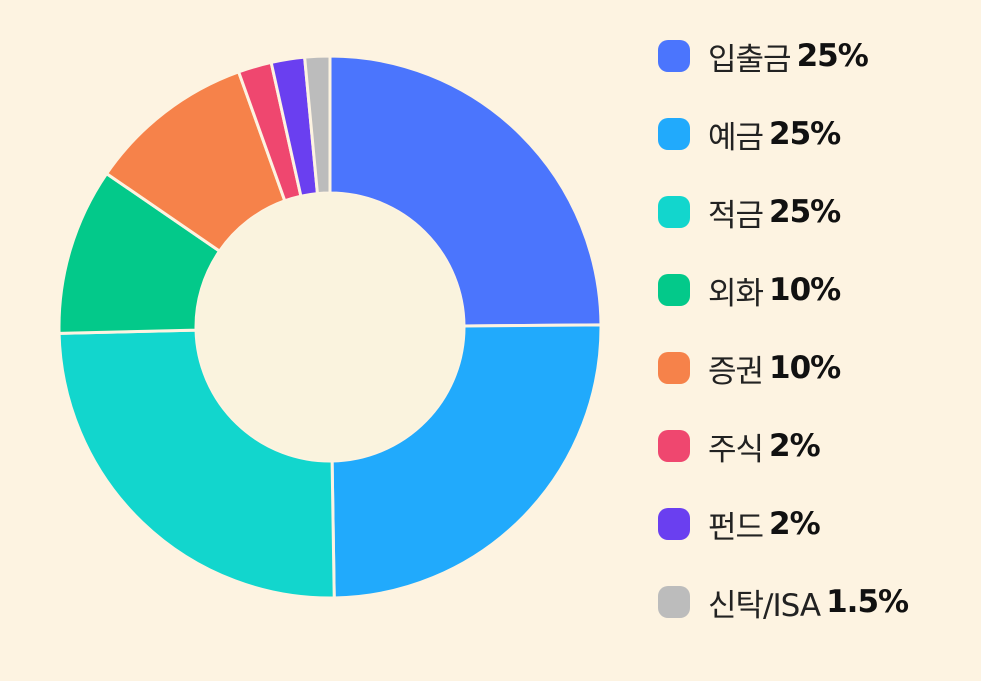 This screenshot has width=981, height=681. What do you see at coordinates (750, 59) in the screenshot?
I see `legend-label: 입출금` at bounding box center [750, 59].